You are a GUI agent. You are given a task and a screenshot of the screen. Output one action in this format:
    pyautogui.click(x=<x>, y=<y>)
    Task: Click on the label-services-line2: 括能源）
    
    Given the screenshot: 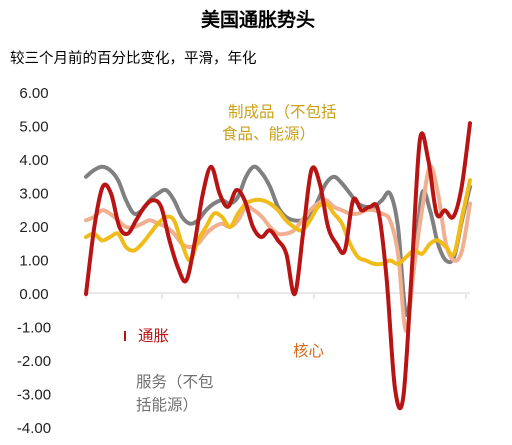 What is the action you would take?
    pyautogui.click(x=167, y=405)
    